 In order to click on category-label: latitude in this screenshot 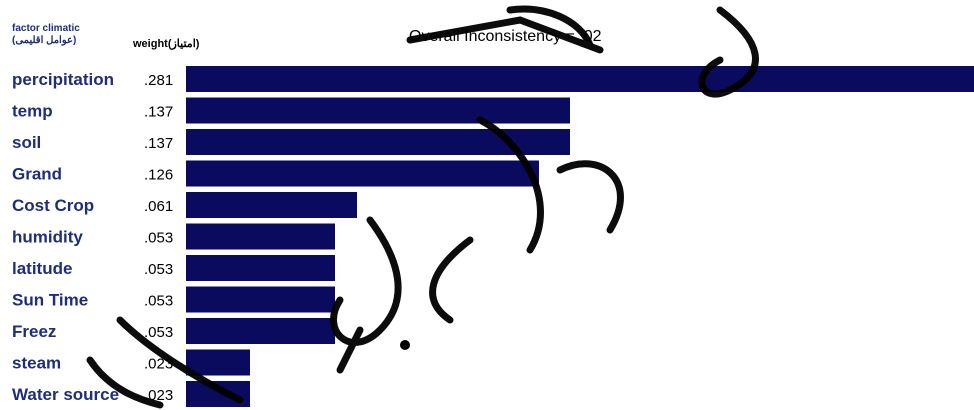, I will do `click(42, 268)`.